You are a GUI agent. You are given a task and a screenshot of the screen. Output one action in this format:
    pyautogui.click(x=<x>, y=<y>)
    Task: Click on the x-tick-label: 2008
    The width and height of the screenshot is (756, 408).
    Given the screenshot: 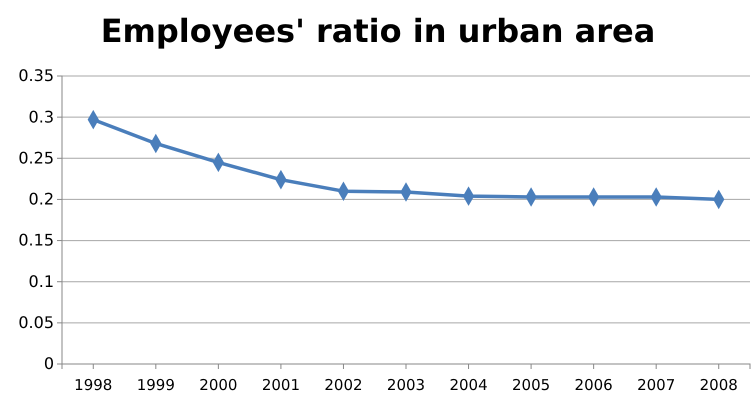 What is the action you would take?
    pyautogui.click(x=719, y=385)
    